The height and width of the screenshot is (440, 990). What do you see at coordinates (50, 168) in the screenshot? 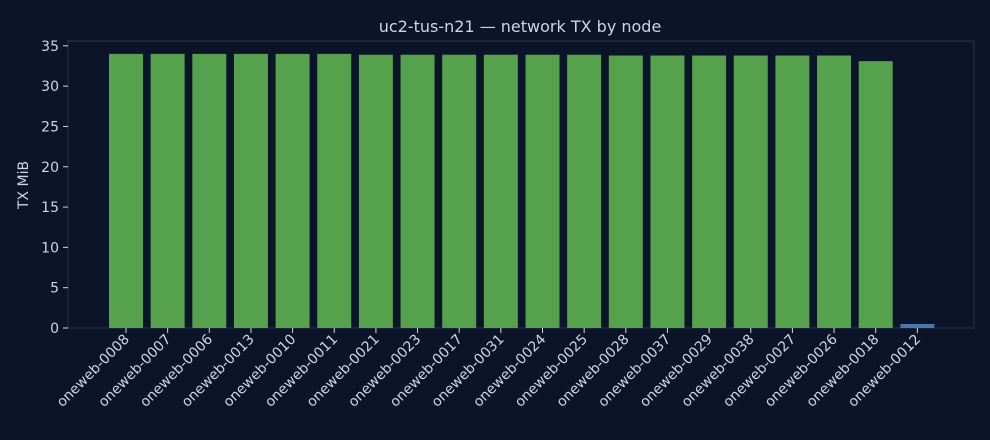
I see `y-tick-label: 20` at bounding box center [50, 168].